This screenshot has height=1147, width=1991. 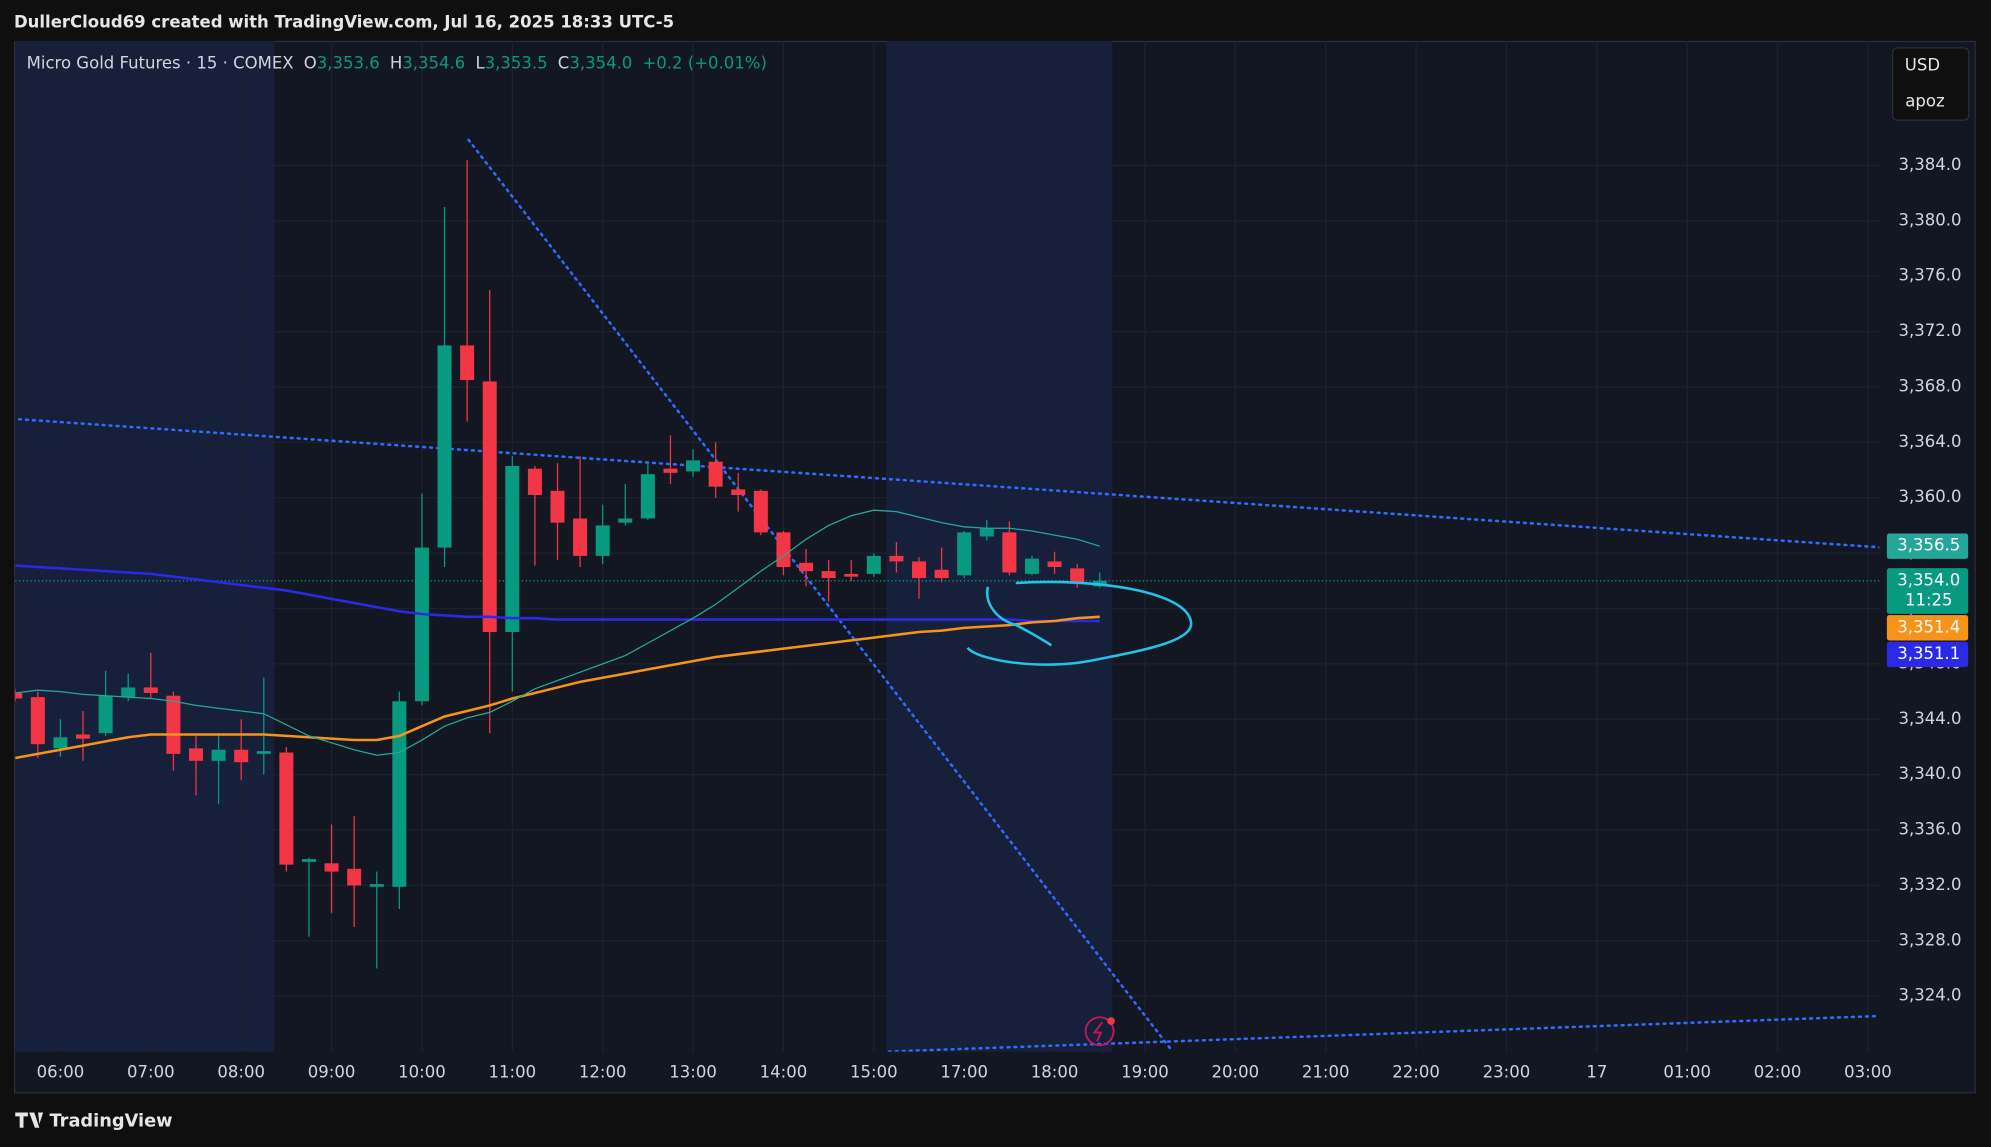 What do you see at coordinates (1930, 219) in the screenshot?
I see `y-tick-label: 3,380.0` at bounding box center [1930, 219].